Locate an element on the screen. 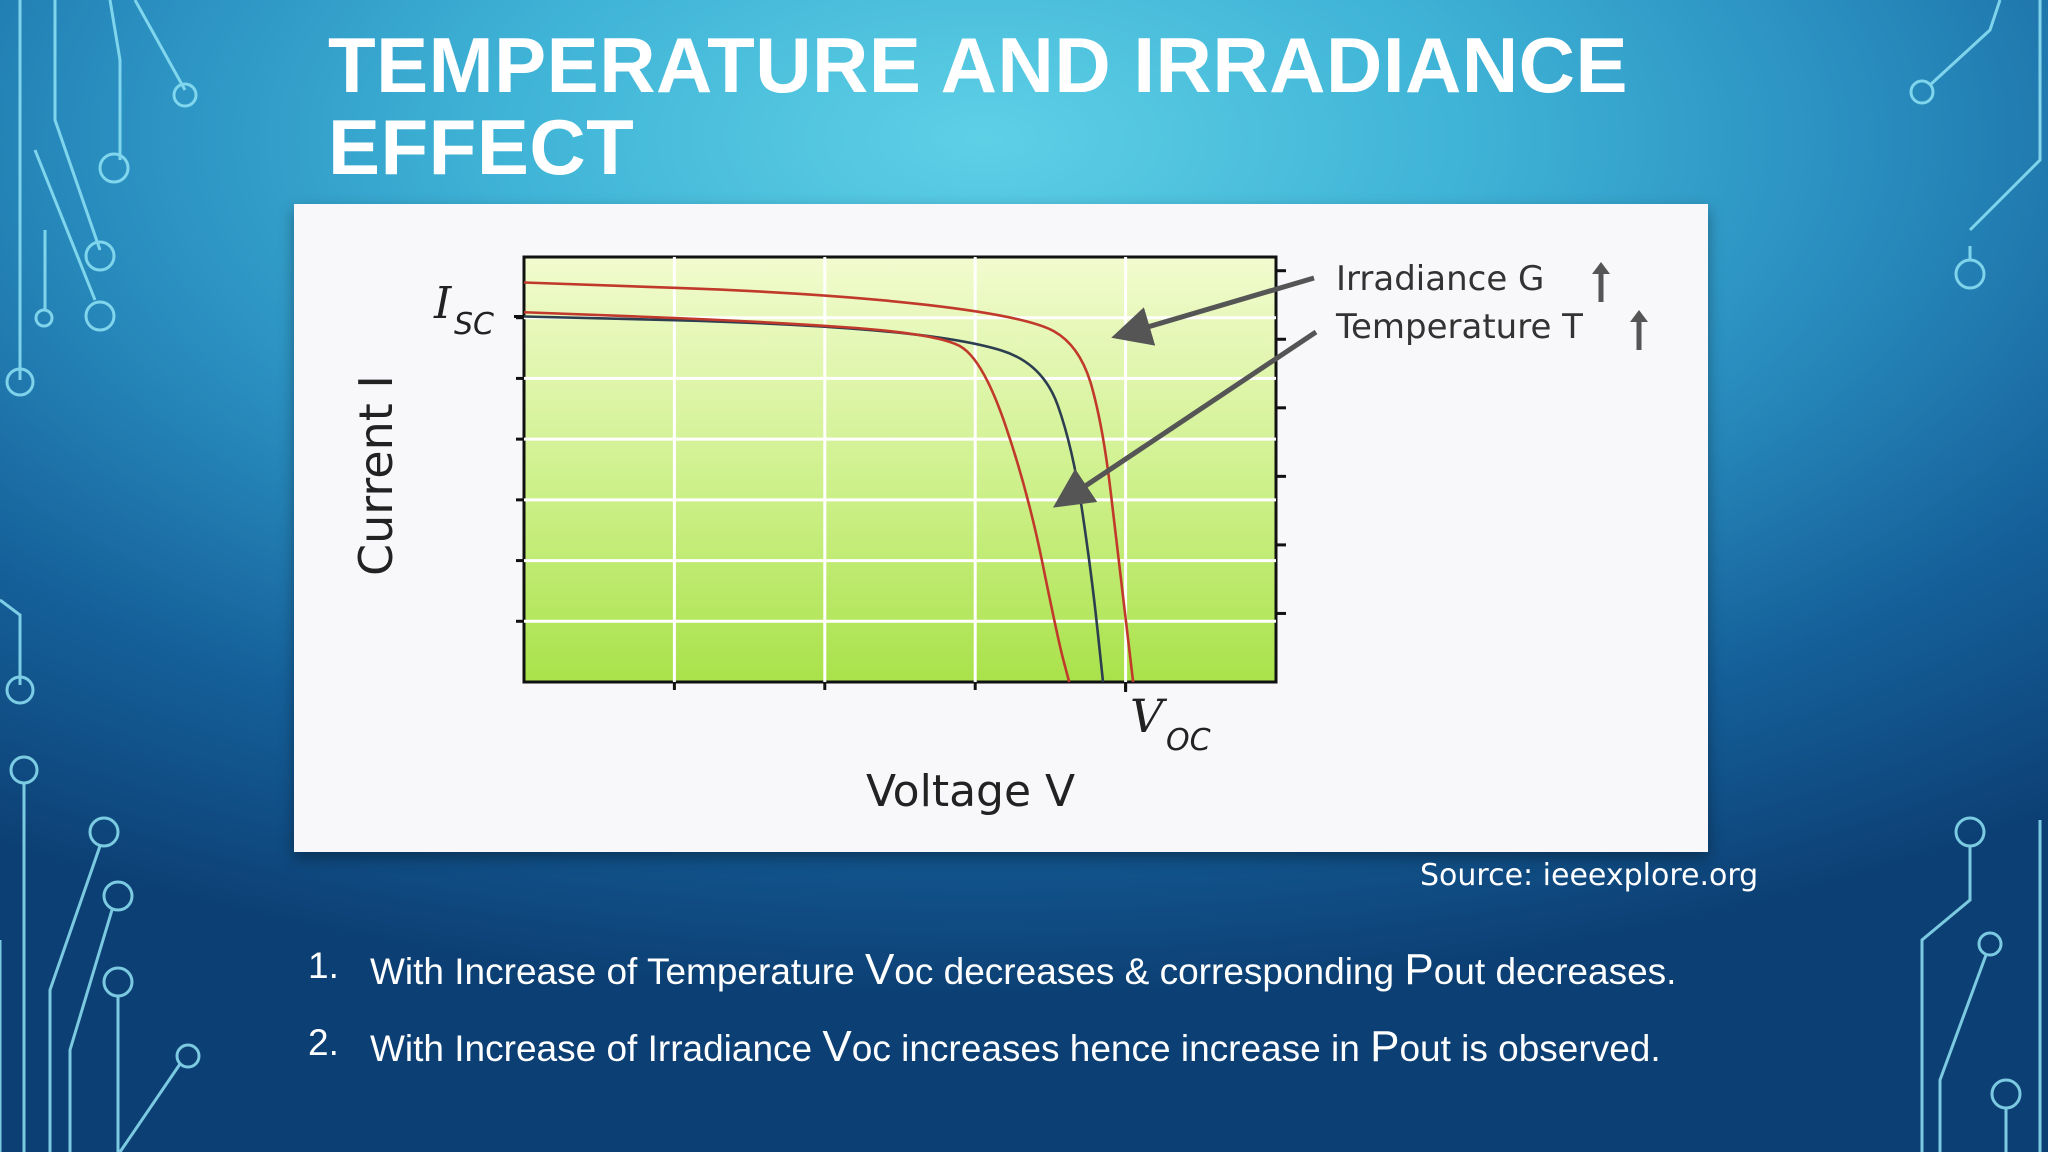 The width and height of the screenshot is (2048, 1152). axis-ticks is located at coordinates (900, 480).